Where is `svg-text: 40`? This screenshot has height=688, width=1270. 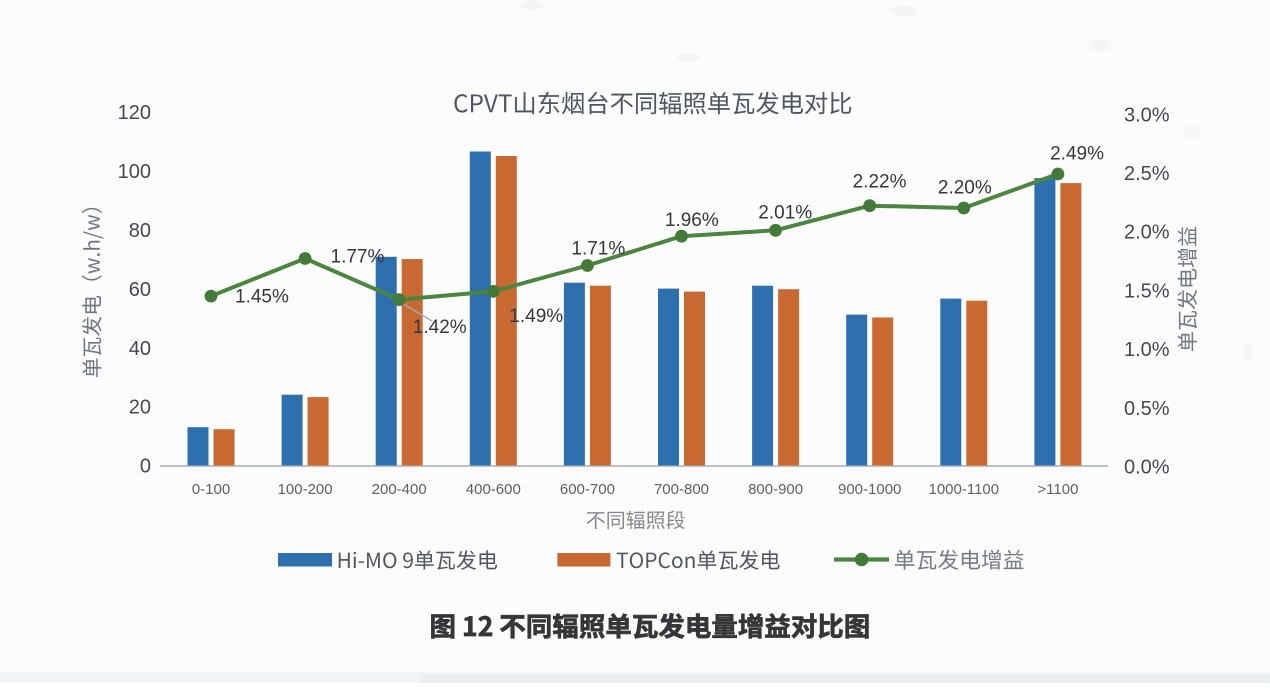 svg-text: 40 is located at coordinates (140, 349).